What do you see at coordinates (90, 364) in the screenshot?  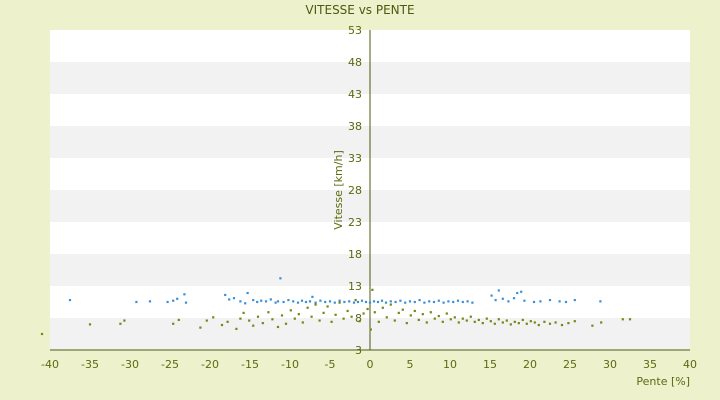 I see `x-tick-label: -35` at bounding box center [90, 364].